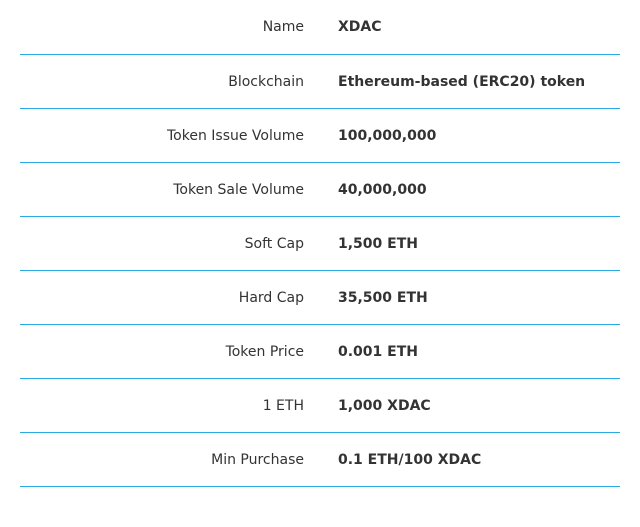 Image resolution: width=640 pixels, height=527 pixels. What do you see at coordinates (383, 297) in the screenshot?
I see `row-value: 35,500 ETH` at bounding box center [383, 297].